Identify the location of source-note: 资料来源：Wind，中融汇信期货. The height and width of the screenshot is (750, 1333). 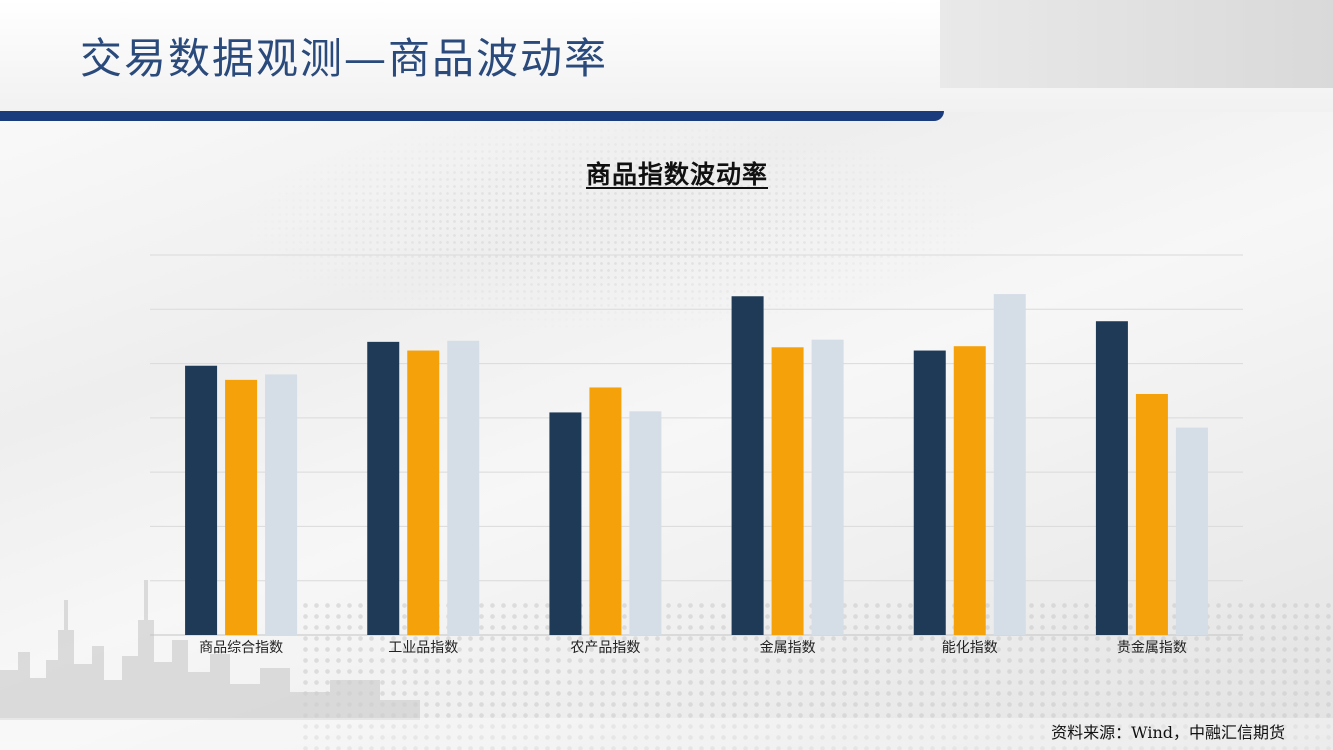
(1168, 732).